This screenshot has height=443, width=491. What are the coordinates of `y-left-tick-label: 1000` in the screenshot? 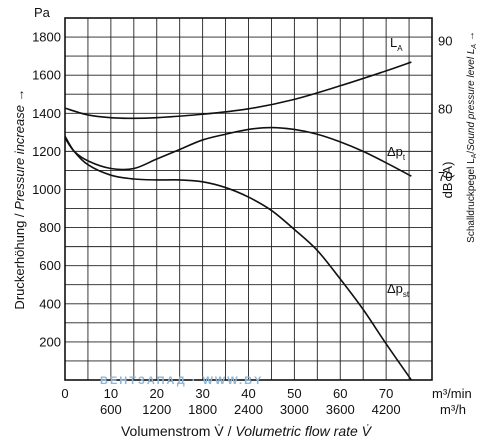 It's located at (46, 189).